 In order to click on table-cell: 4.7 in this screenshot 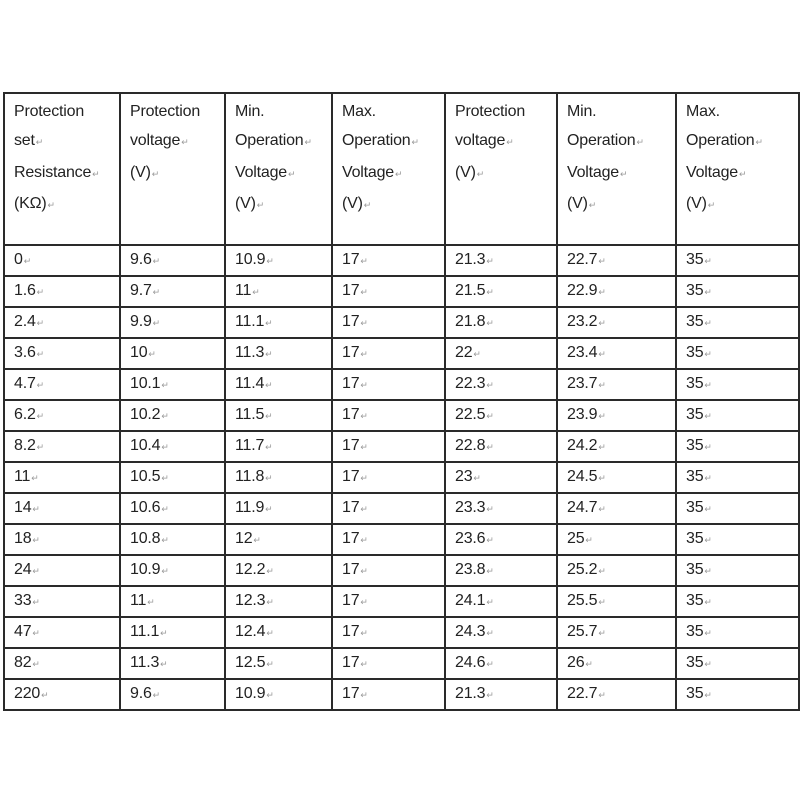, I will do `click(62, 384)`.